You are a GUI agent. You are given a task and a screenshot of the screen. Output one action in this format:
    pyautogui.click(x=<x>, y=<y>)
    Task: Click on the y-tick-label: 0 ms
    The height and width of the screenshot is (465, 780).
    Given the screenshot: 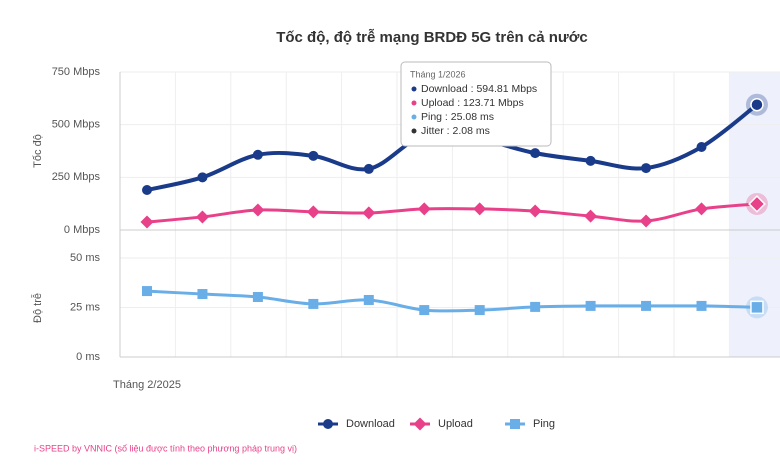 What is the action you would take?
    pyautogui.click(x=88, y=357)
    